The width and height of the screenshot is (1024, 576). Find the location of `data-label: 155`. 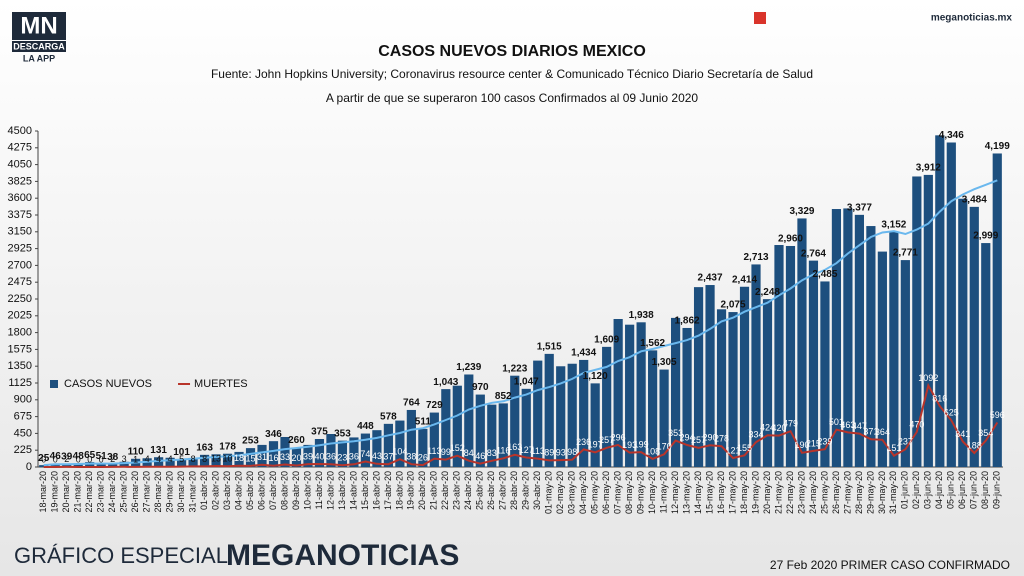

data-label: 155 is located at coordinates (744, 448).